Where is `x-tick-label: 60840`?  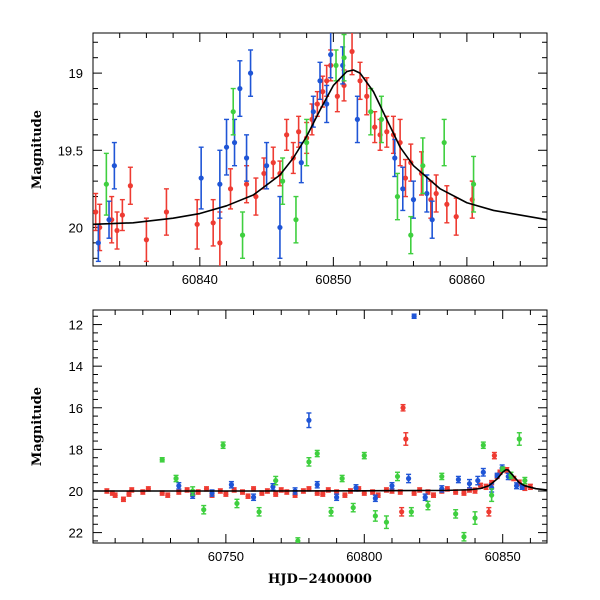 x-tick-label: 60840 is located at coordinates (200, 279).